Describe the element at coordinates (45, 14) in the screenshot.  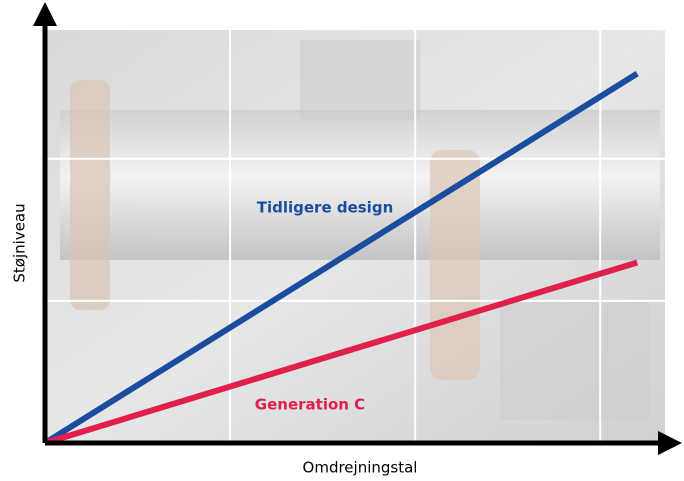
I see `y-arrow` at that location.